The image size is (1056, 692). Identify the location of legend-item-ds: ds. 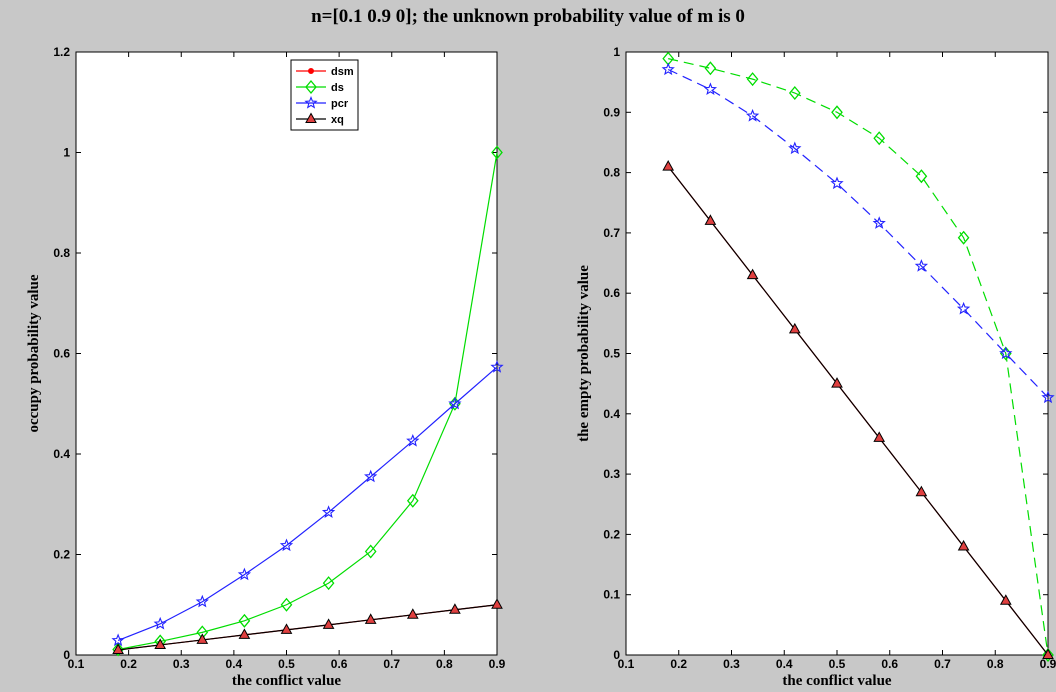
(320, 87).